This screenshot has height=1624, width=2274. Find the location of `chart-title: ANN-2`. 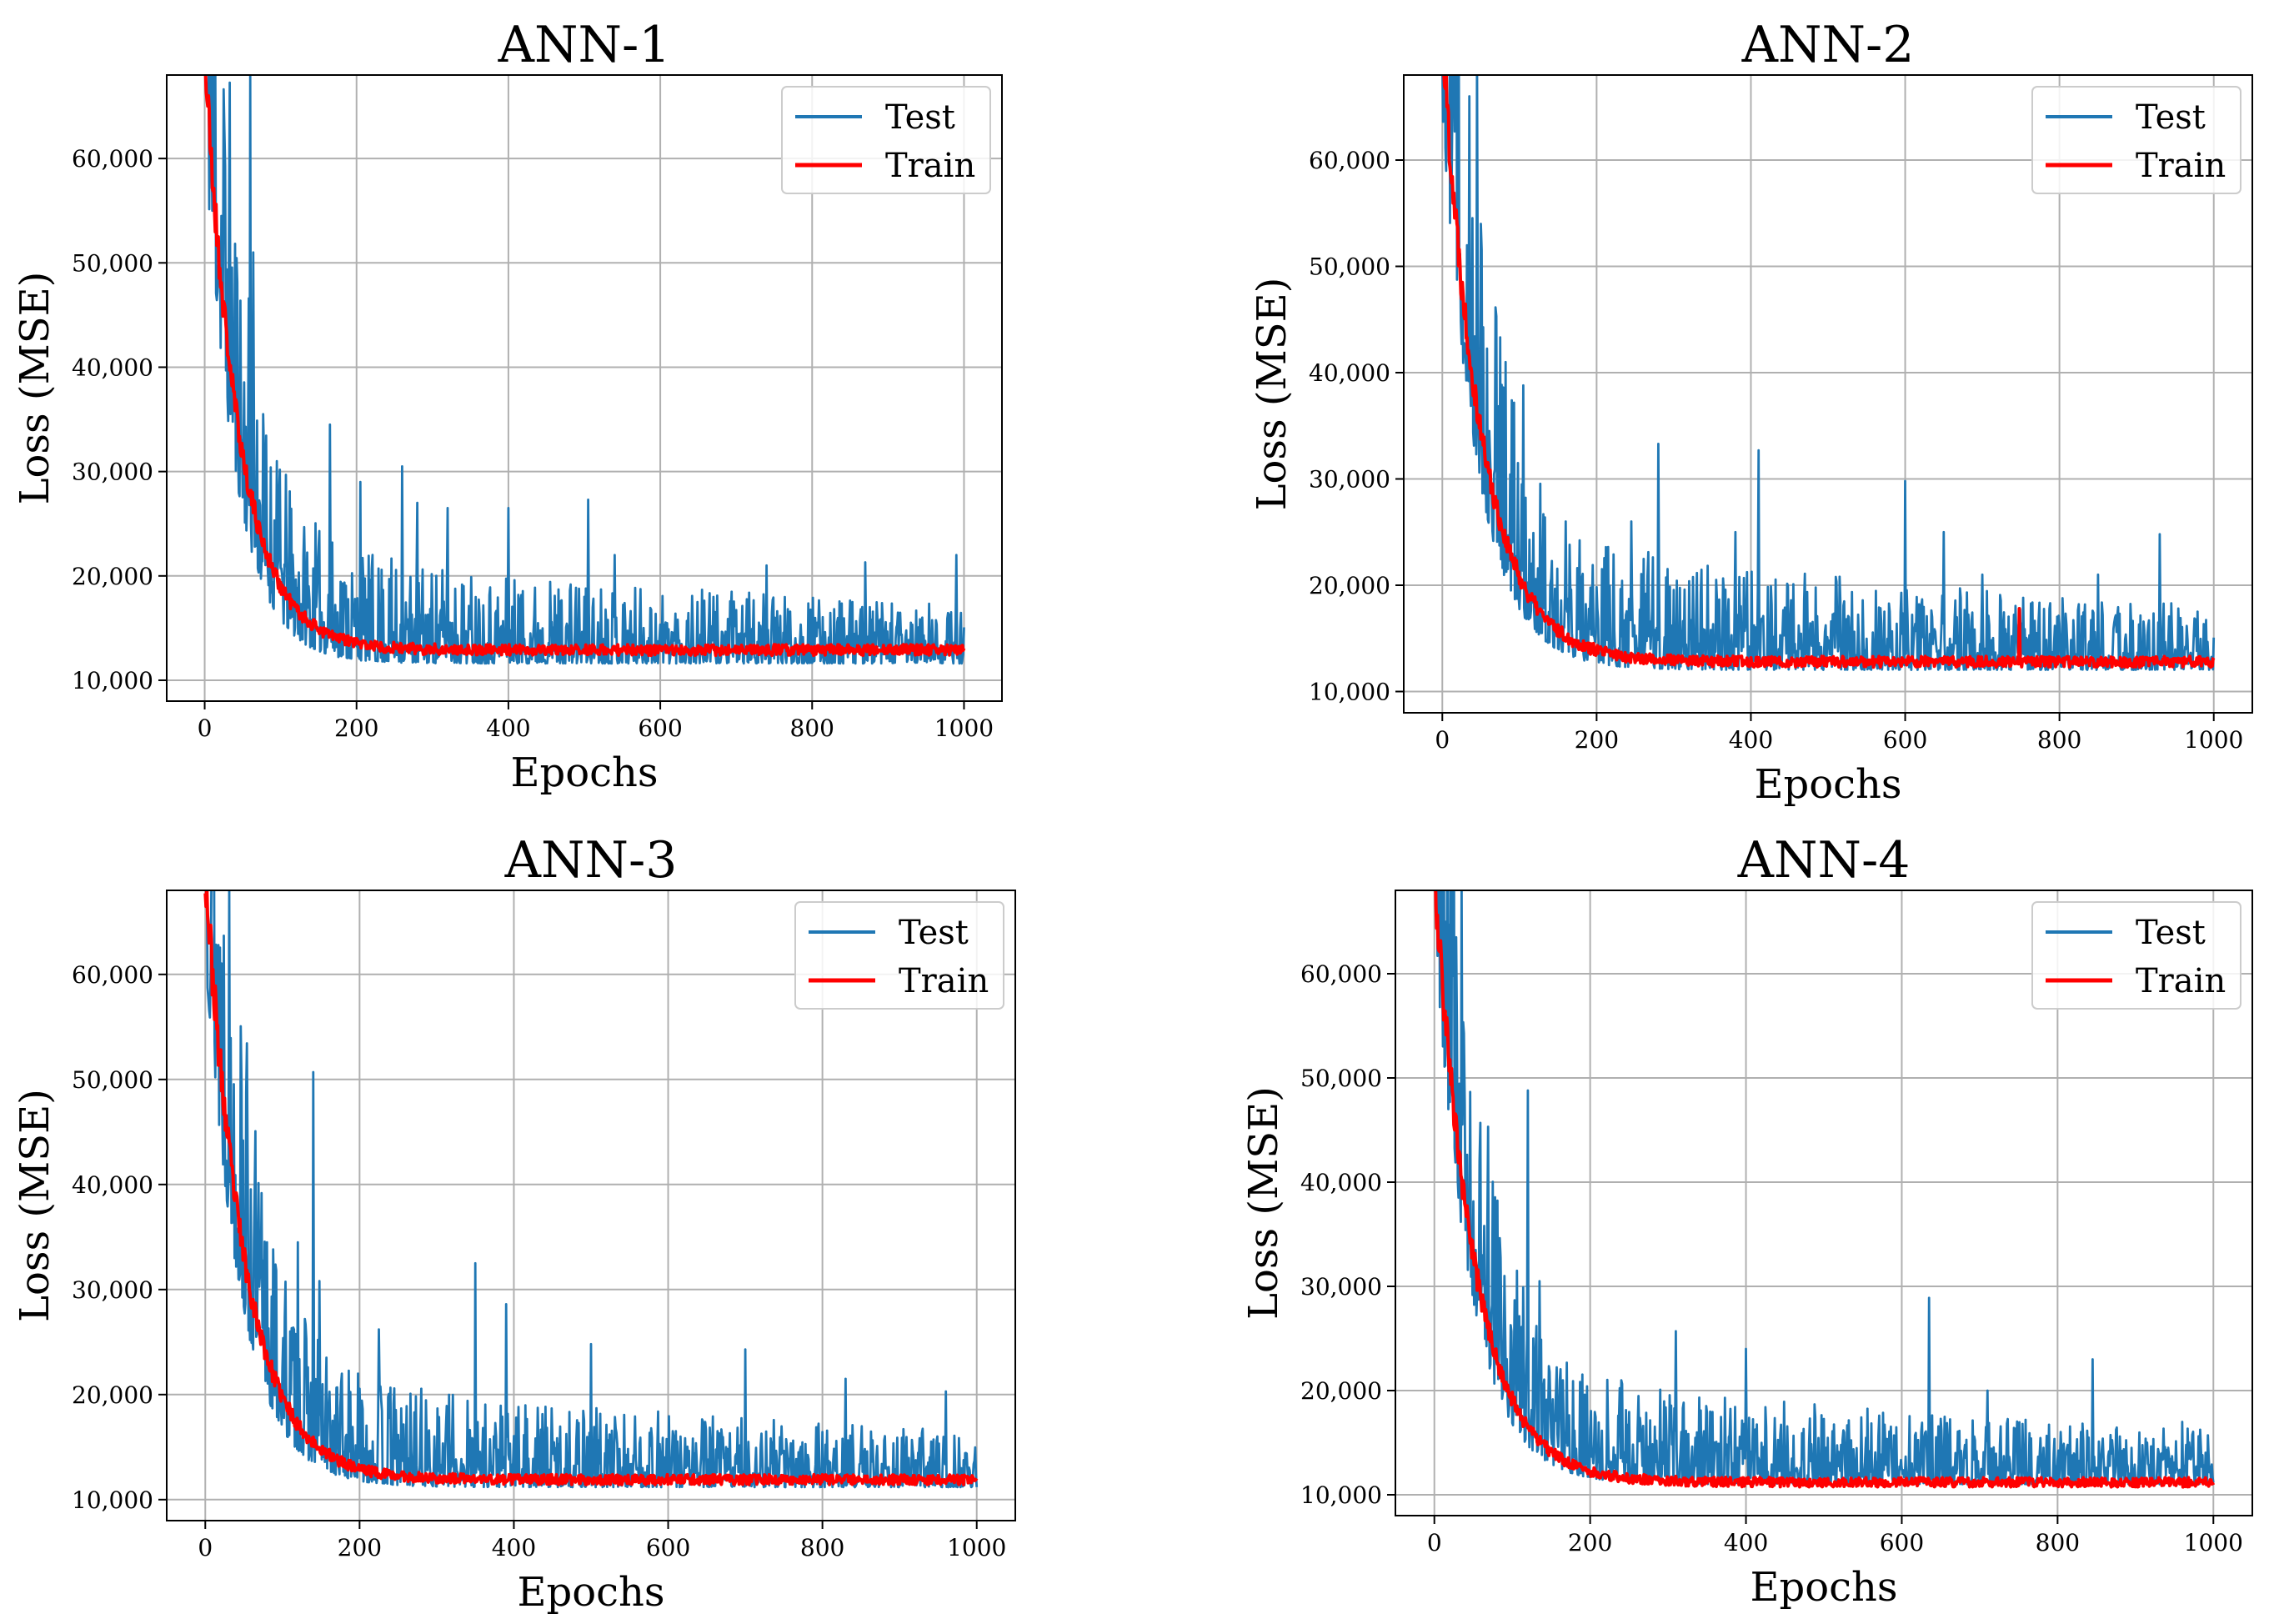

chart-title: ANN-2 is located at coordinates (1828, 45).